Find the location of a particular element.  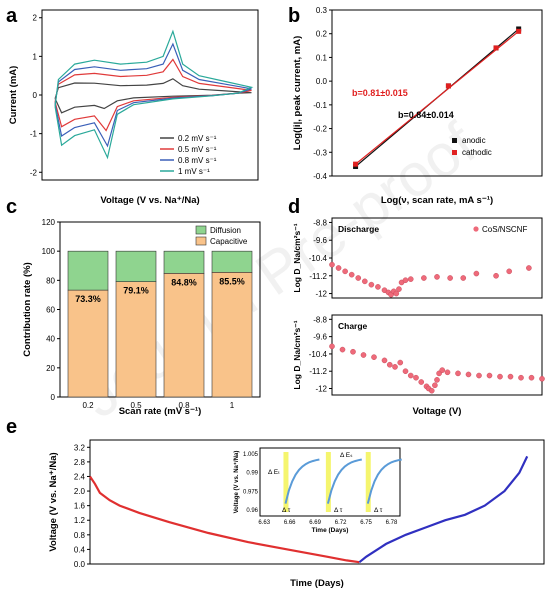

y-axis-label-d-bottom: Log D_Na/cm²s⁻¹ is located at coordinates (297, 354).